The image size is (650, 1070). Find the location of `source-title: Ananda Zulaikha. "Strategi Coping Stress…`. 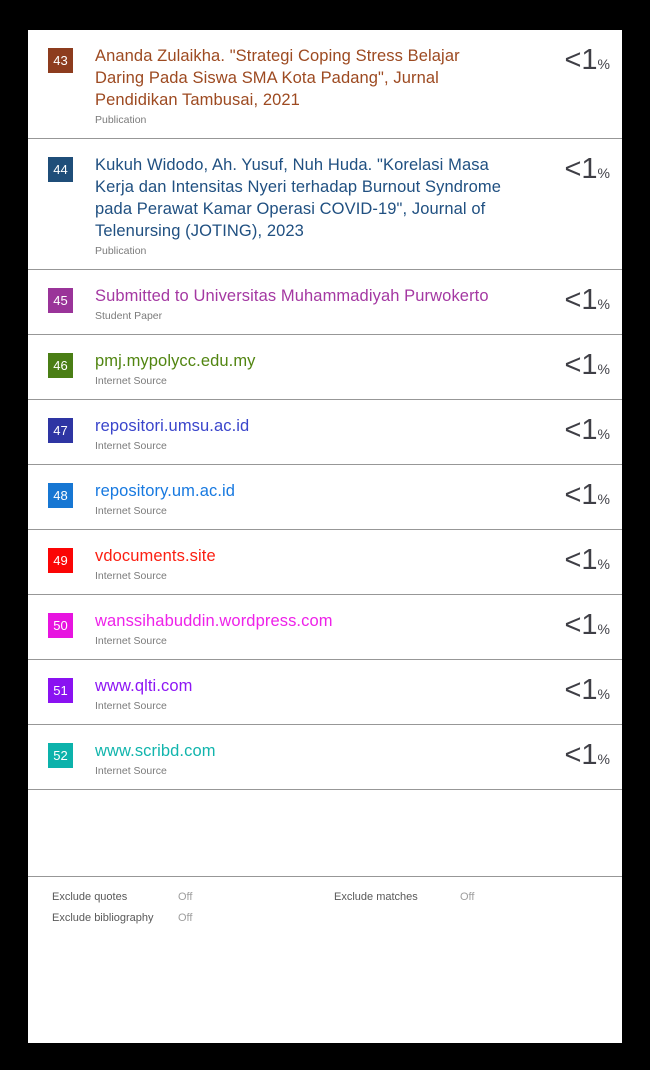

source-title: Ananda Zulaikha. "Strategi Coping Stress… is located at coordinates (277, 78).